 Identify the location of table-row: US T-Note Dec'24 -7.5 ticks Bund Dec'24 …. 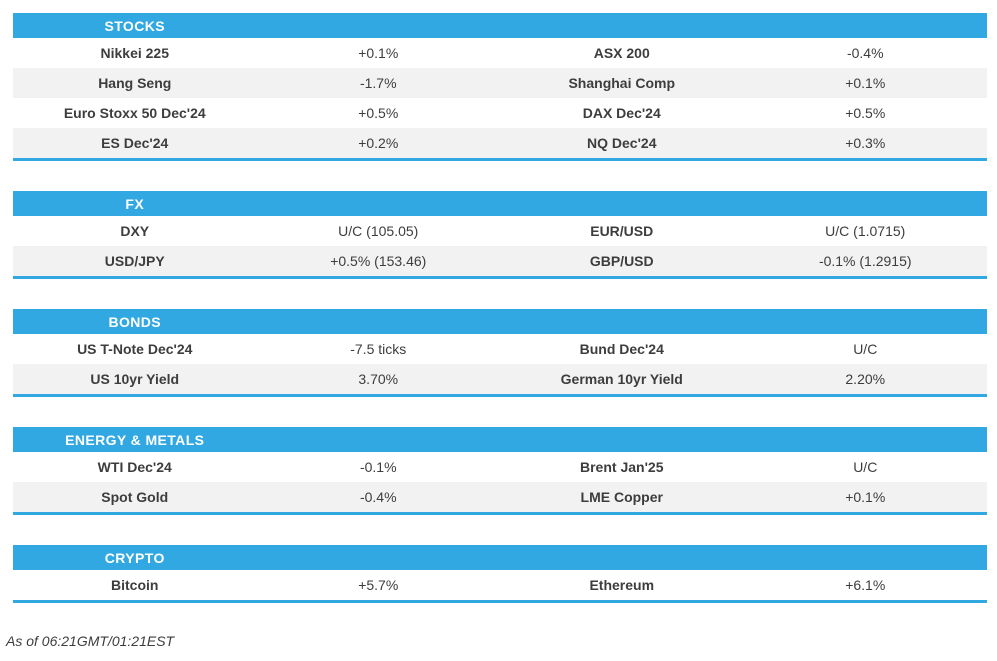
(500, 349).